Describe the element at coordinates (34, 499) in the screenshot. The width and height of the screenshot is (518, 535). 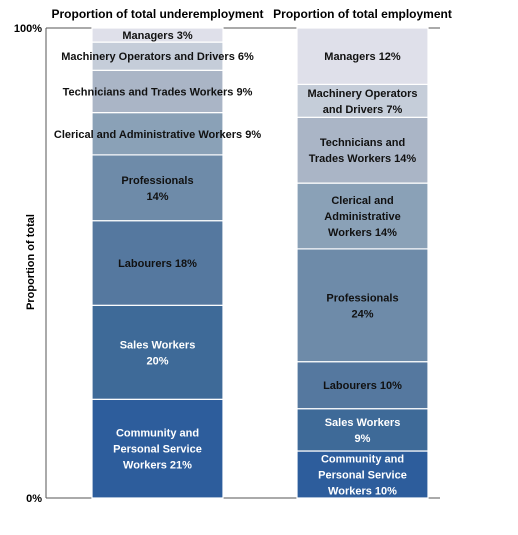
I see `y-tick-label-0: 0%` at that location.